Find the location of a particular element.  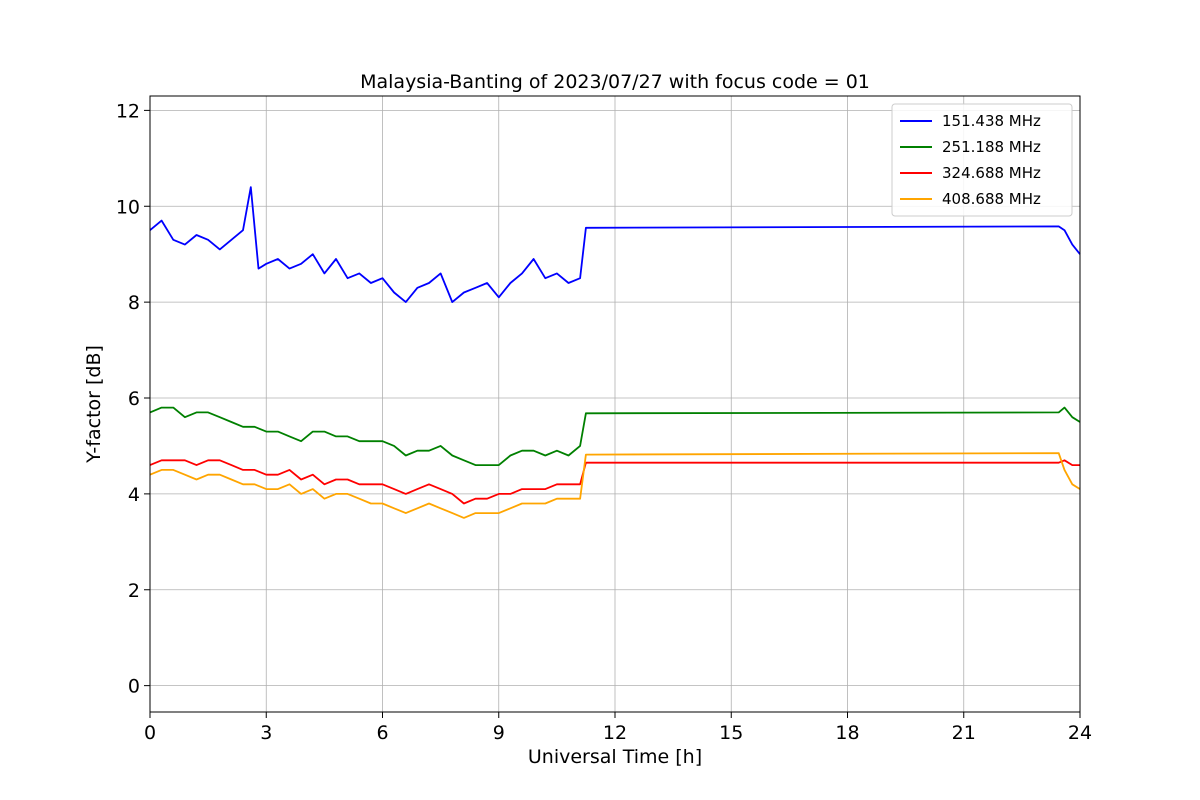

x-tick-label: 9 is located at coordinates (499, 733).